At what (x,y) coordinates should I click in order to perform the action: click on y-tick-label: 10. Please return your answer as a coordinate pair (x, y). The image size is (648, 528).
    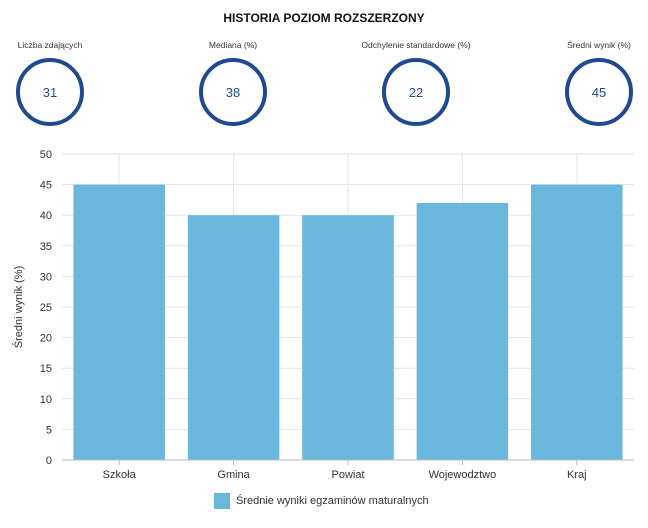
    Looking at the image, I should click on (46, 400).